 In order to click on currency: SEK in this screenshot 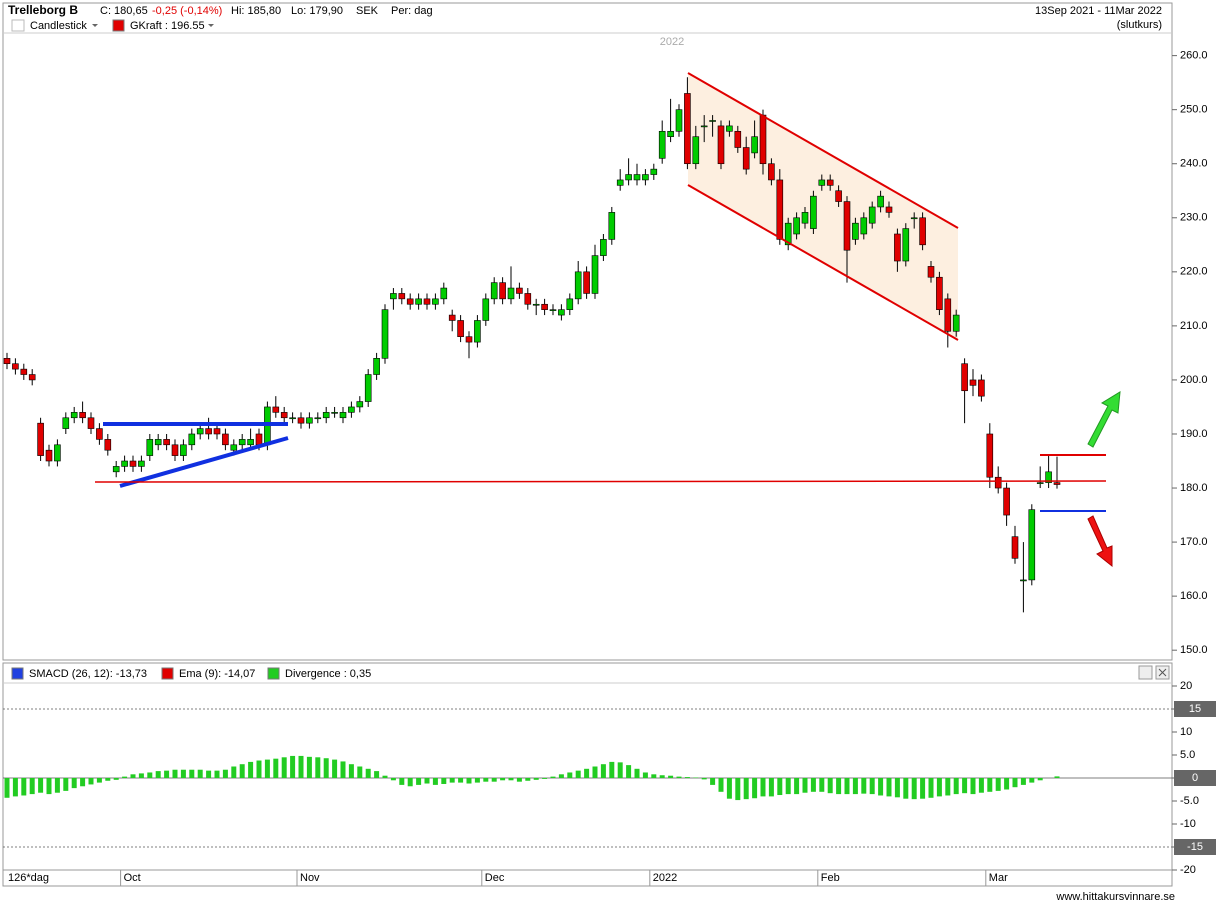, I will do `click(367, 11)`.